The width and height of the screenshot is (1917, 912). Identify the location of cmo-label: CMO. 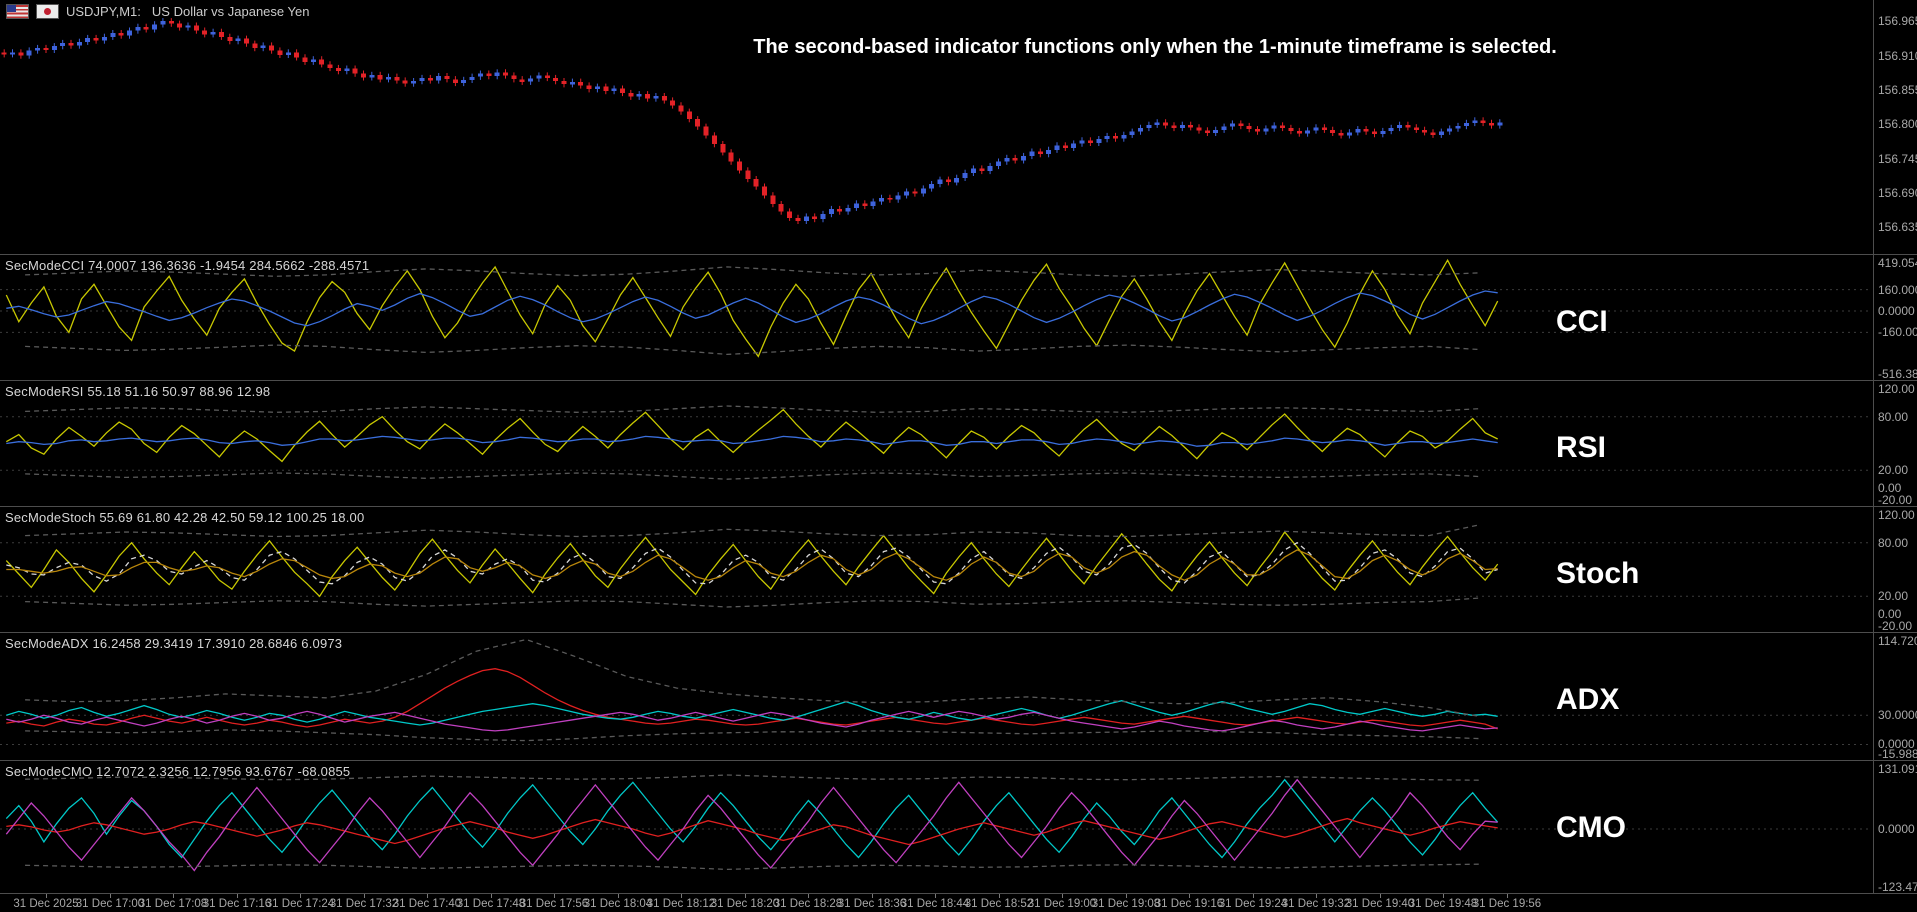
(1591, 827).